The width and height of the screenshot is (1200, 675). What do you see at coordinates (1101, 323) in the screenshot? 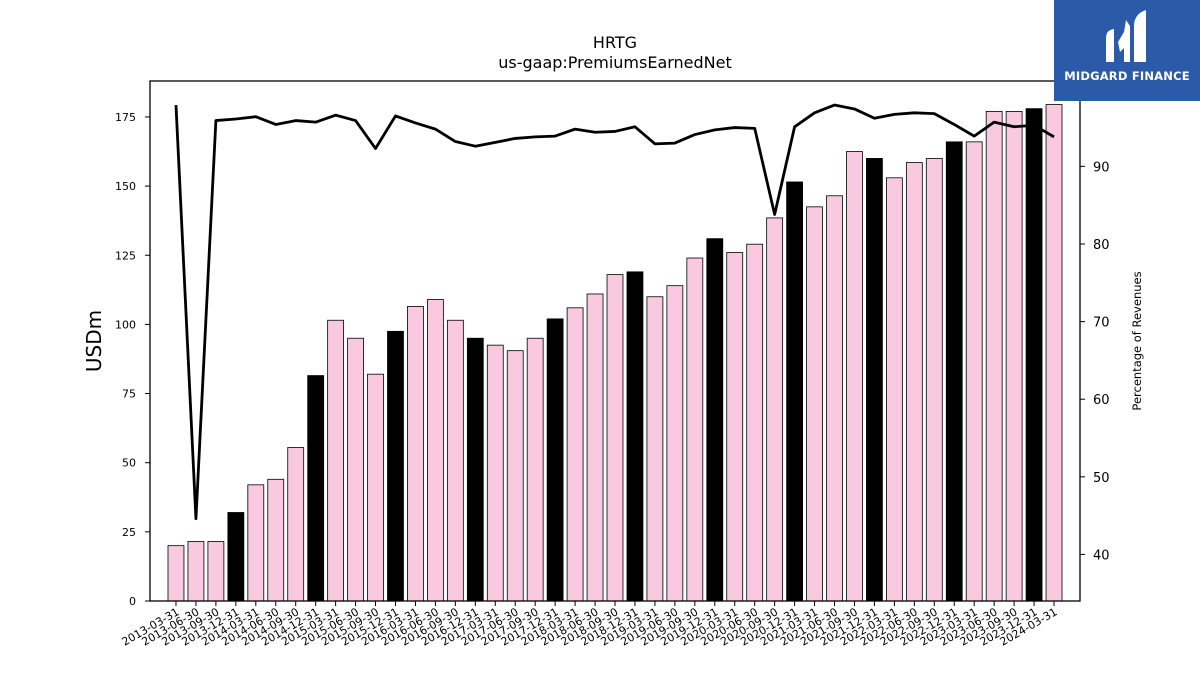
I see `y2-tick-label: 70` at bounding box center [1101, 323].